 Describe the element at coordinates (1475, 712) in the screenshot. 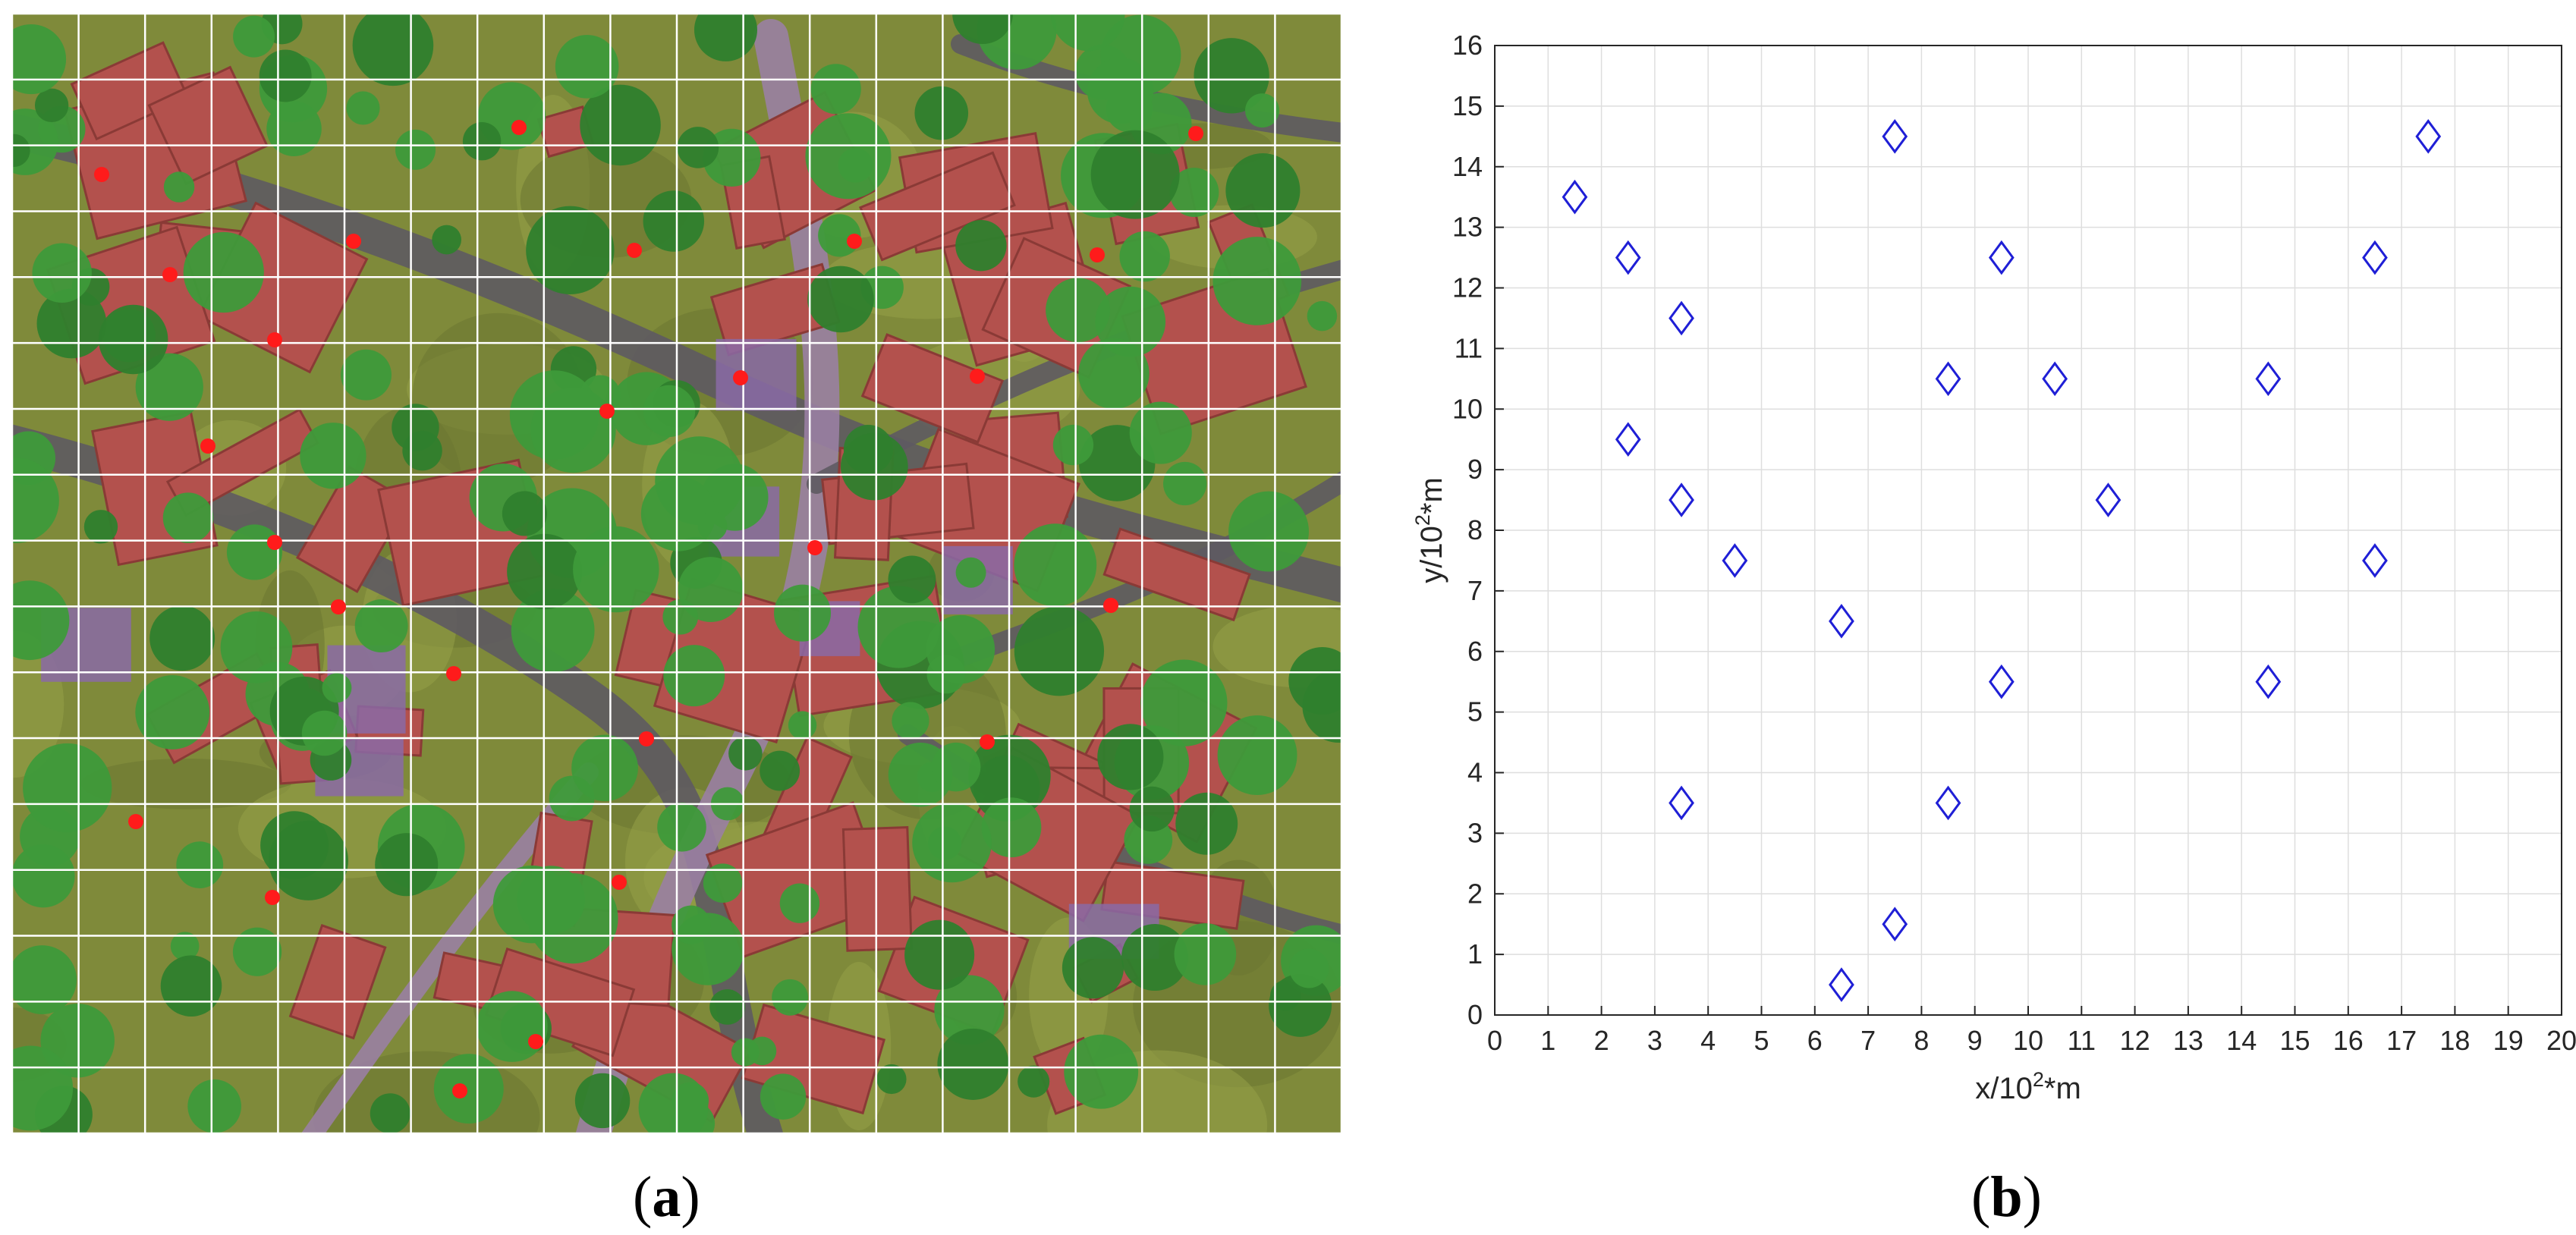

I see `y-tick-label: 5` at that location.